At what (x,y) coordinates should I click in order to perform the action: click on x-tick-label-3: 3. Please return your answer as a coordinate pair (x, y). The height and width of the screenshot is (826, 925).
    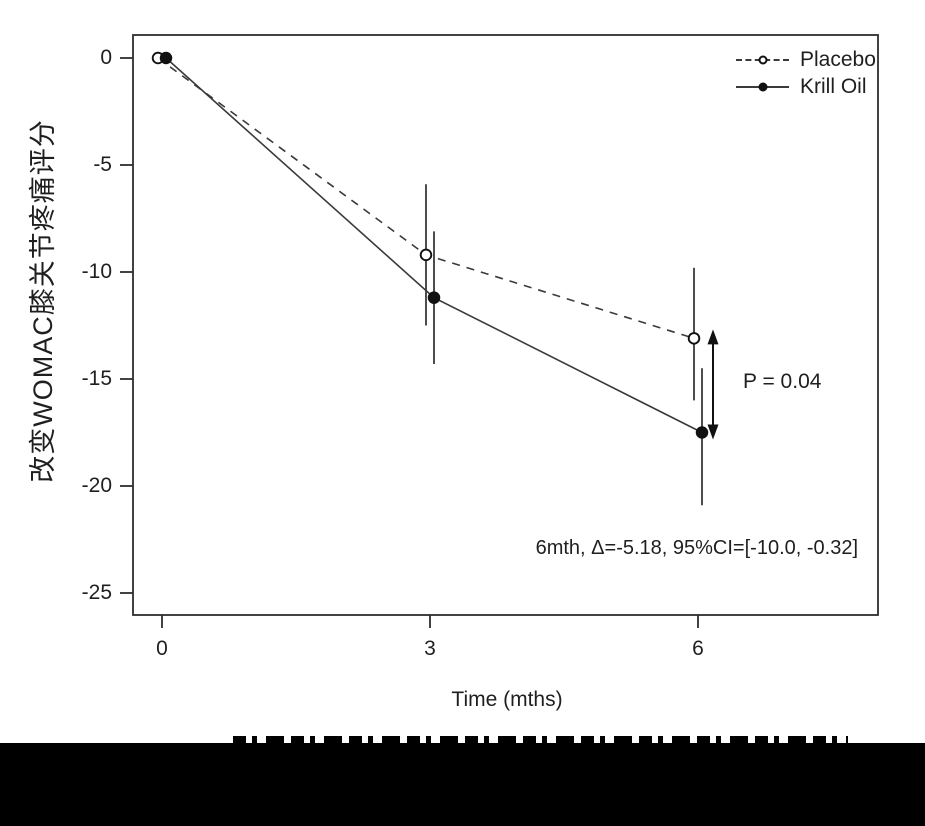
    Looking at the image, I should click on (430, 648).